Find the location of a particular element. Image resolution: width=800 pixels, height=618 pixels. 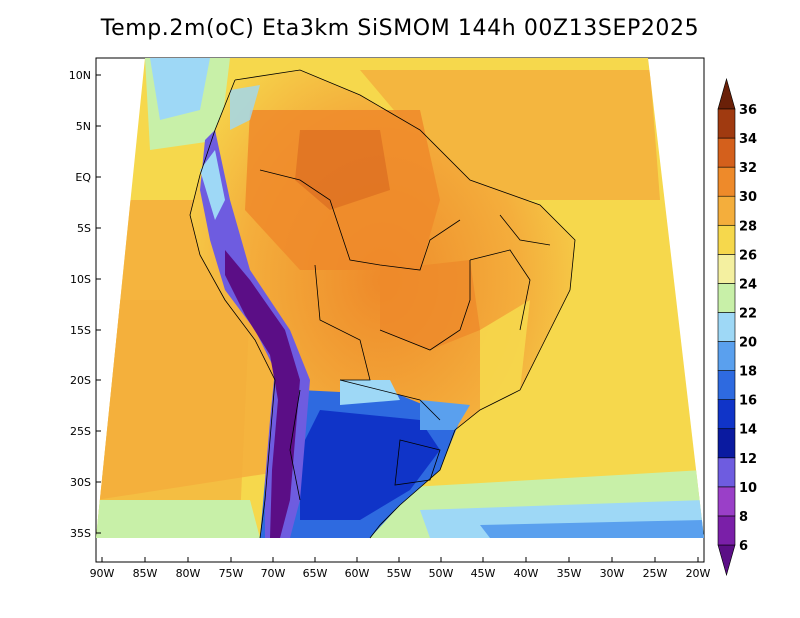

lat-tick-label: 30S is located at coordinates (80, 482).